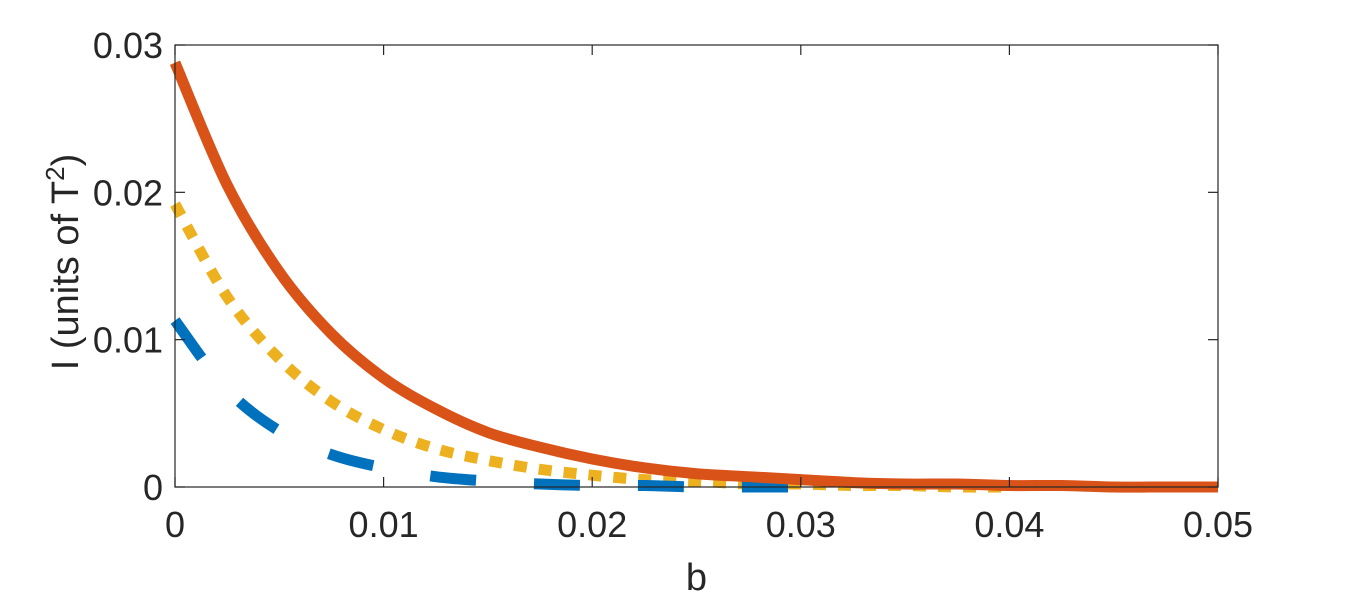 This screenshot has width=1346, height=604. What do you see at coordinates (1218, 524) in the screenshot?
I see `x-tick-label: 0.05` at bounding box center [1218, 524].